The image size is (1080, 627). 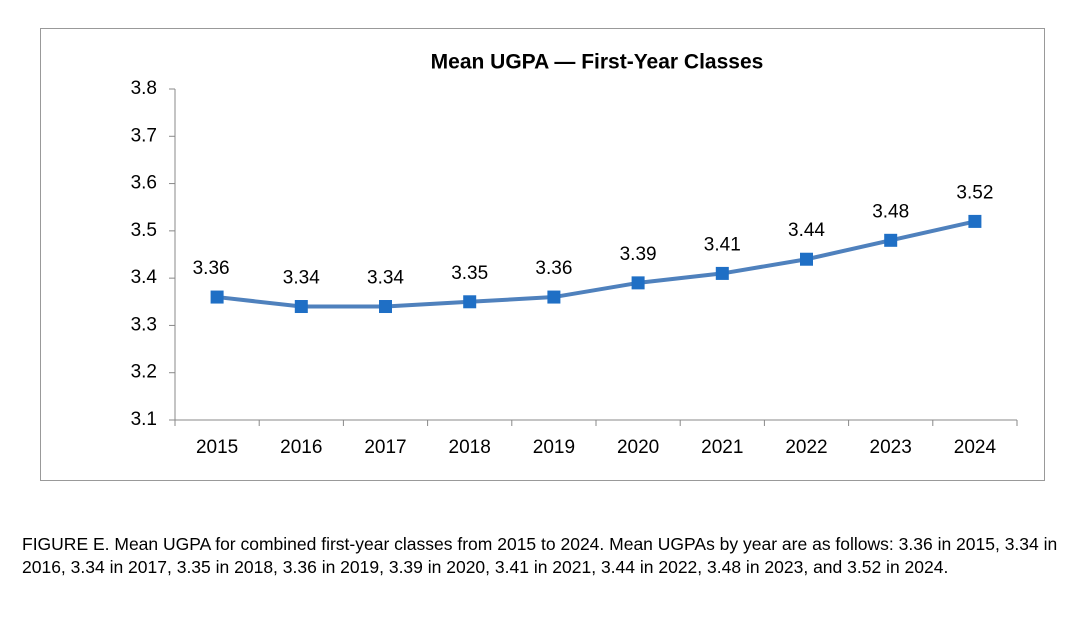 What do you see at coordinates (975, 447) in the screenshot?
I see `x-tick-label: 2024` at bounding box center [975, 447].